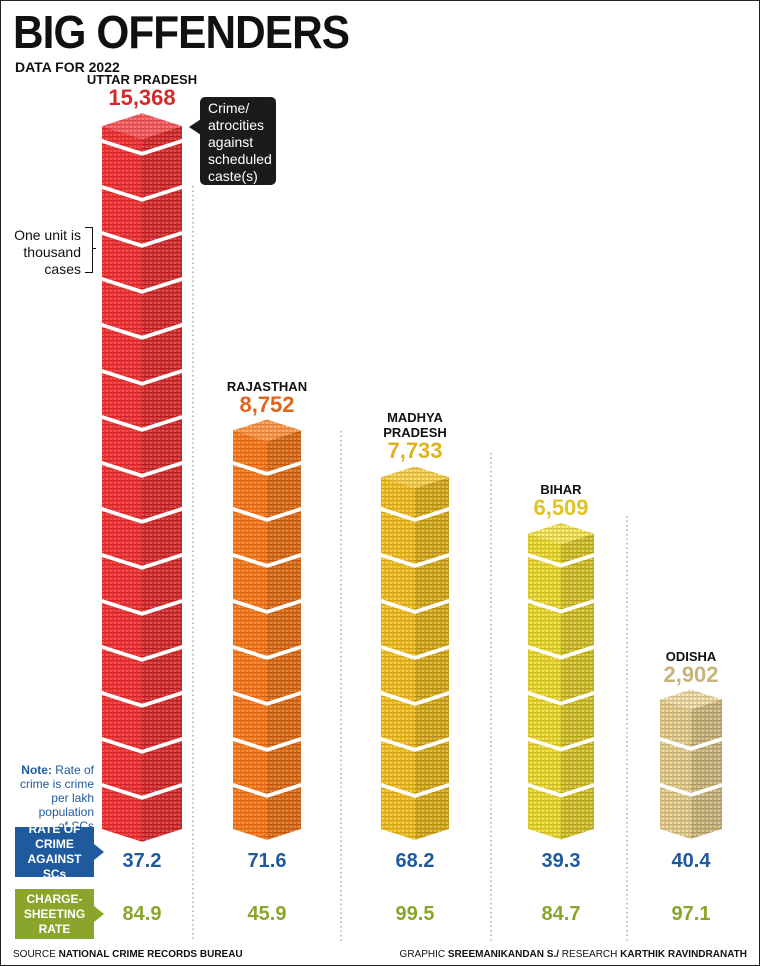 The height and width of the screenshot is (966, 760). Describe the element at coordinates (267, 914) in the screenshot. I see `charge-sheeting-value: 45.9` at that location.